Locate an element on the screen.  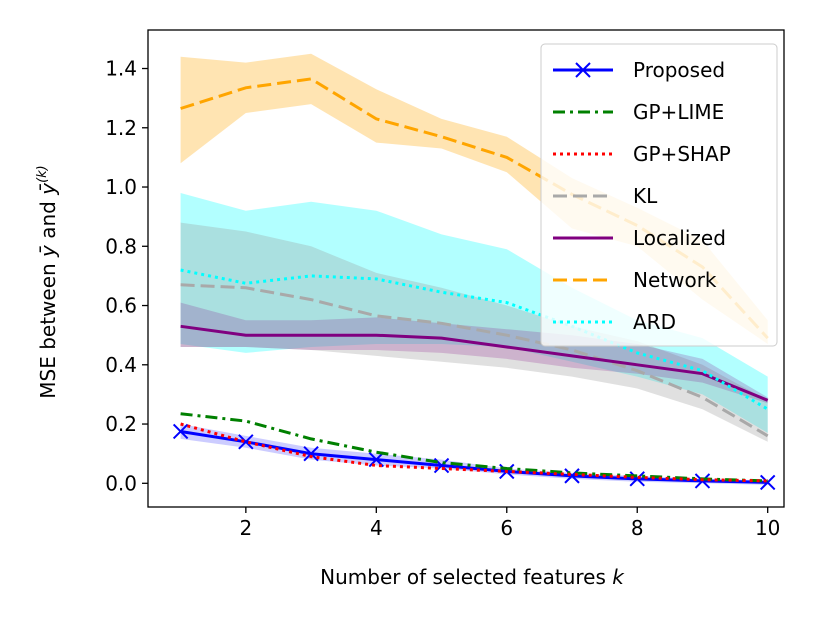
series-gp-lime-line is located at coordinates (474, 447).